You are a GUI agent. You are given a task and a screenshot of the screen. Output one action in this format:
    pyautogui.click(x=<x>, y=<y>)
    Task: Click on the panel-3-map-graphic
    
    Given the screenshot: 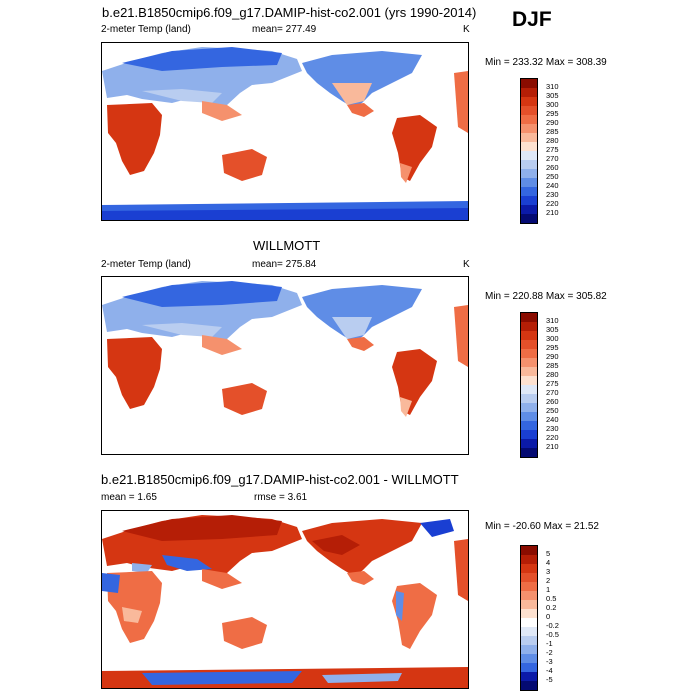 What is the action you would take?
    pyautogui.click(x=285, y=601)
    